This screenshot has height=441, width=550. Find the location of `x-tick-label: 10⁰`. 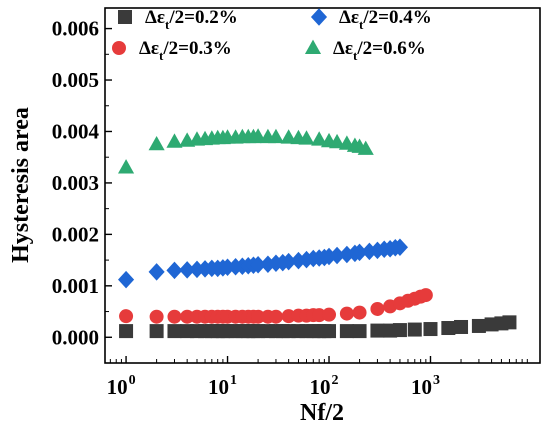

x-tick-label: 10⁰ is located at coordinates (121, 386).